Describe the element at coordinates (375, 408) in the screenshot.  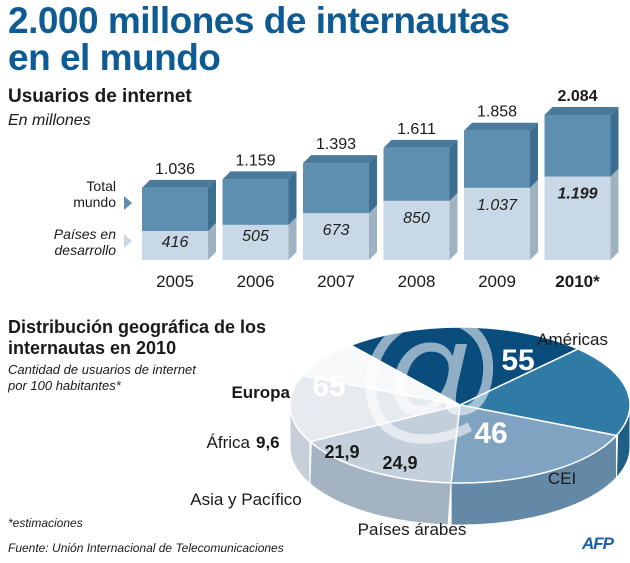
I see `pie-slice-asia-y-pac-fico` at that location.